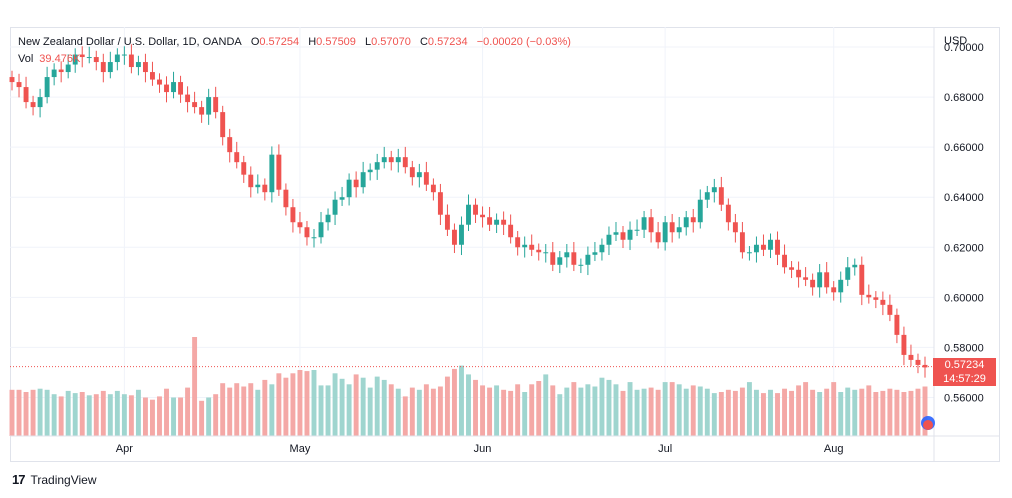 The width and height of the screenshot is (1012, 498). I want to click on open-value: 0.57254, so click(279, 42).